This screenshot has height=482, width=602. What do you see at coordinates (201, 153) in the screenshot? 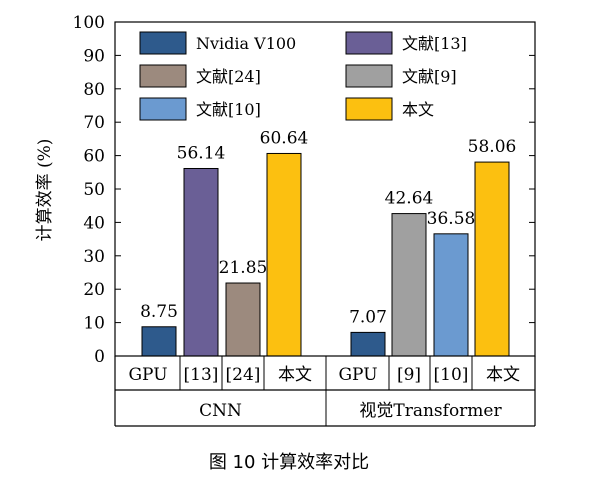
I see `bar-value-label: 56.14` at bounding box center [201, 153].